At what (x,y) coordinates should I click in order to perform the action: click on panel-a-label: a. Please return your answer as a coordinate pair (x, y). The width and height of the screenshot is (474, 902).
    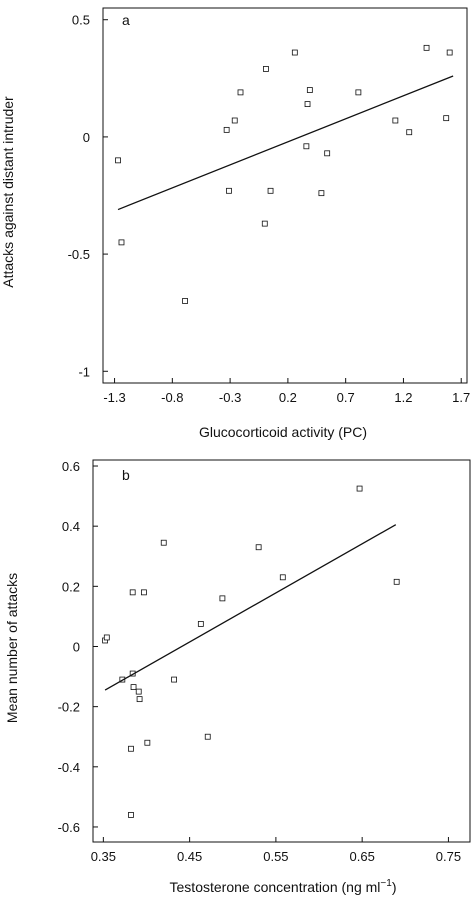
    Looking at the image, I should click on (126, 20).